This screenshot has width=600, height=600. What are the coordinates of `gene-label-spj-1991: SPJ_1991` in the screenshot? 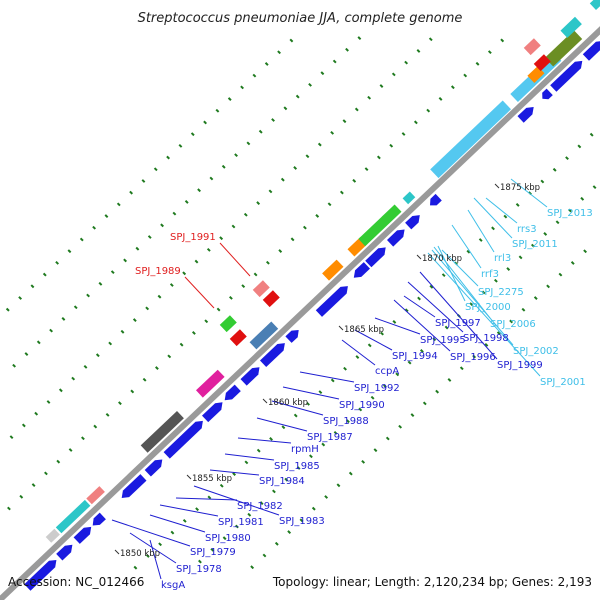 It's located at (193, 237).